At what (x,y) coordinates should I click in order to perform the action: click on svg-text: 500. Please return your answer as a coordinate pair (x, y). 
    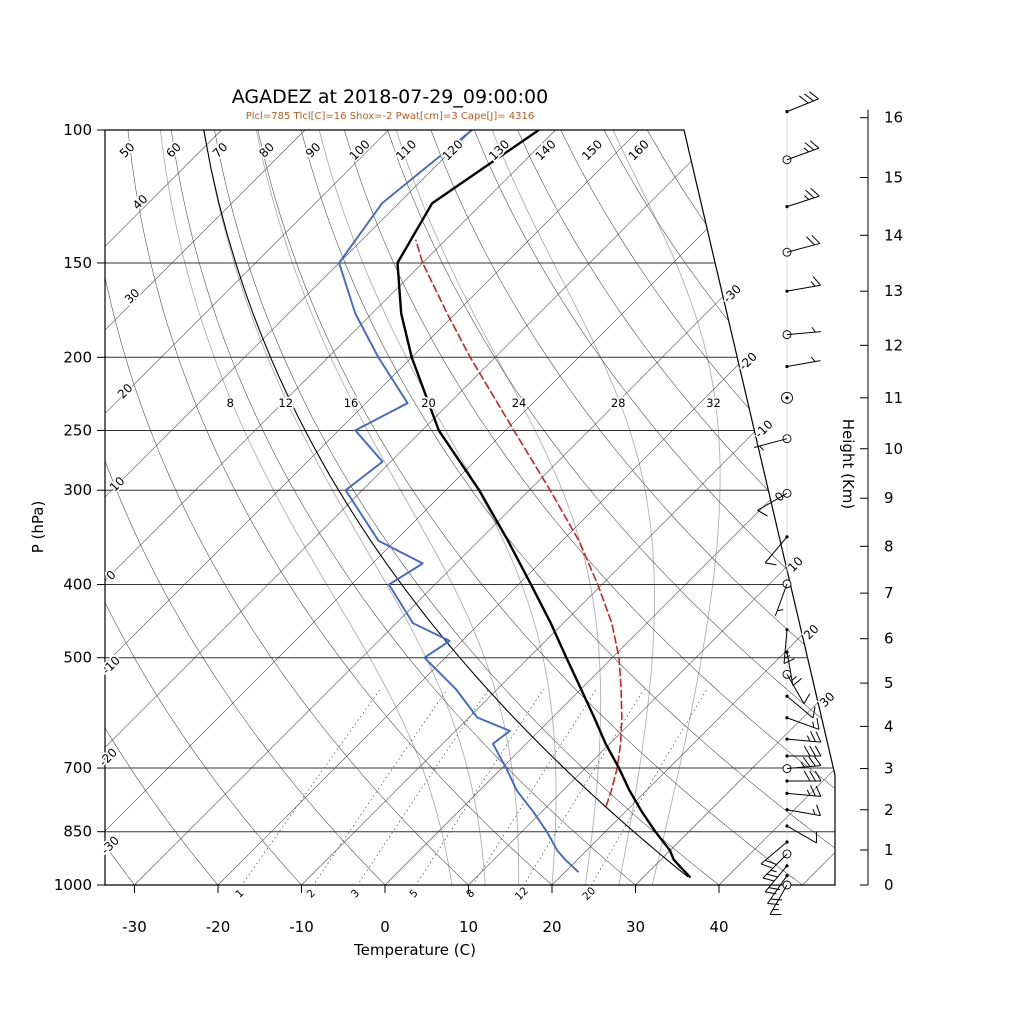
    Looking at the image, I should click on (77, 658).